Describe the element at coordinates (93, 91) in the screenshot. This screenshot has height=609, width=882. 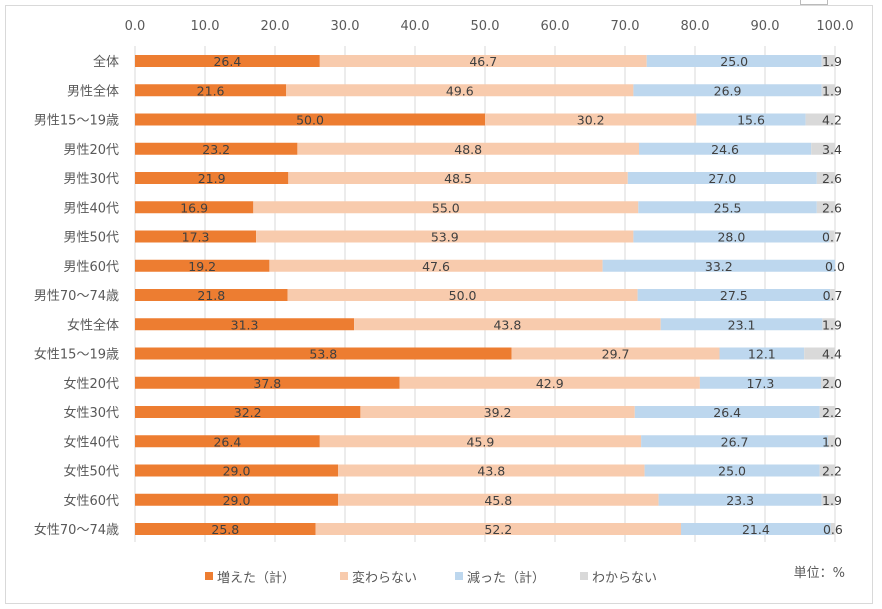
I see `category-label: 男性全体` at that location.